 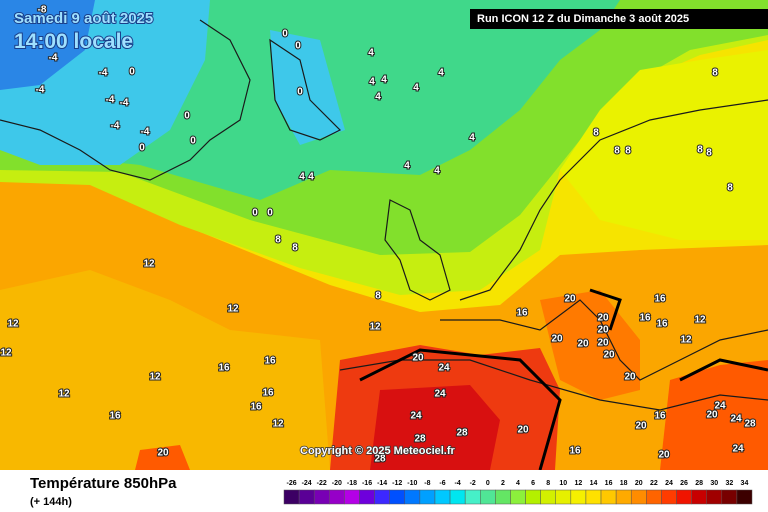 What do you see at coordinates (553, 385) in the screenshot?
I see `africa-coast` at bounding box center [553, 385].